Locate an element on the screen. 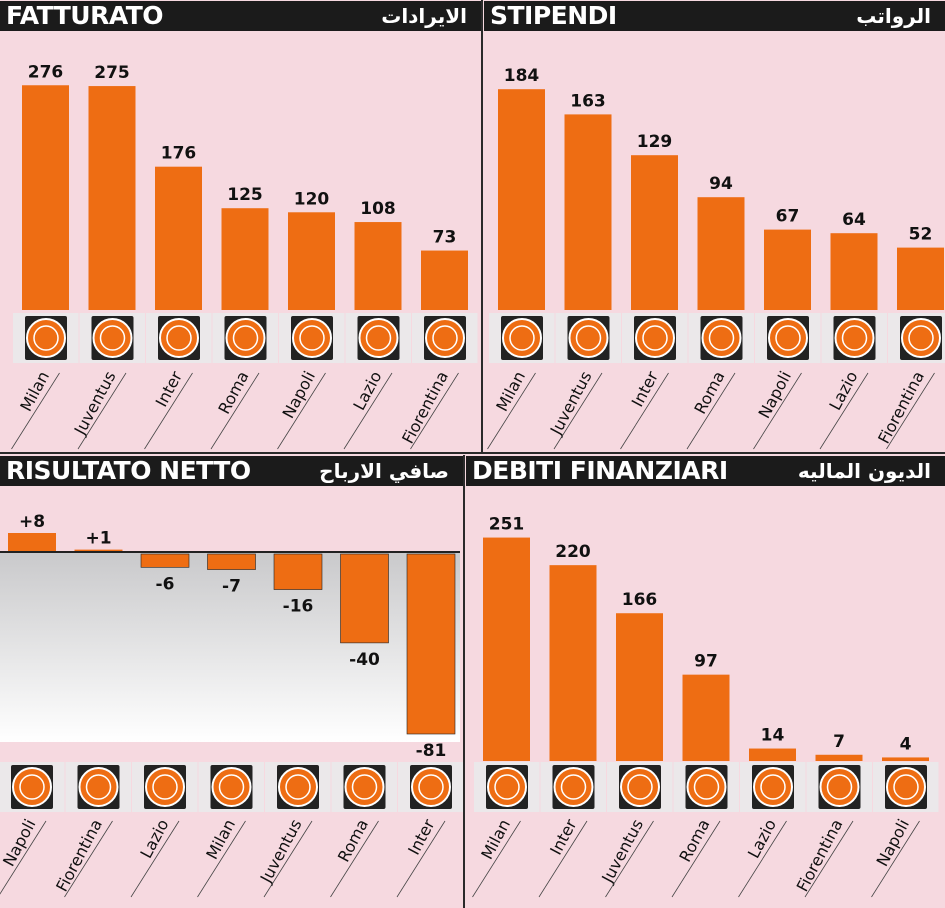  value-label: 163 is located at coordinates (588, 101).